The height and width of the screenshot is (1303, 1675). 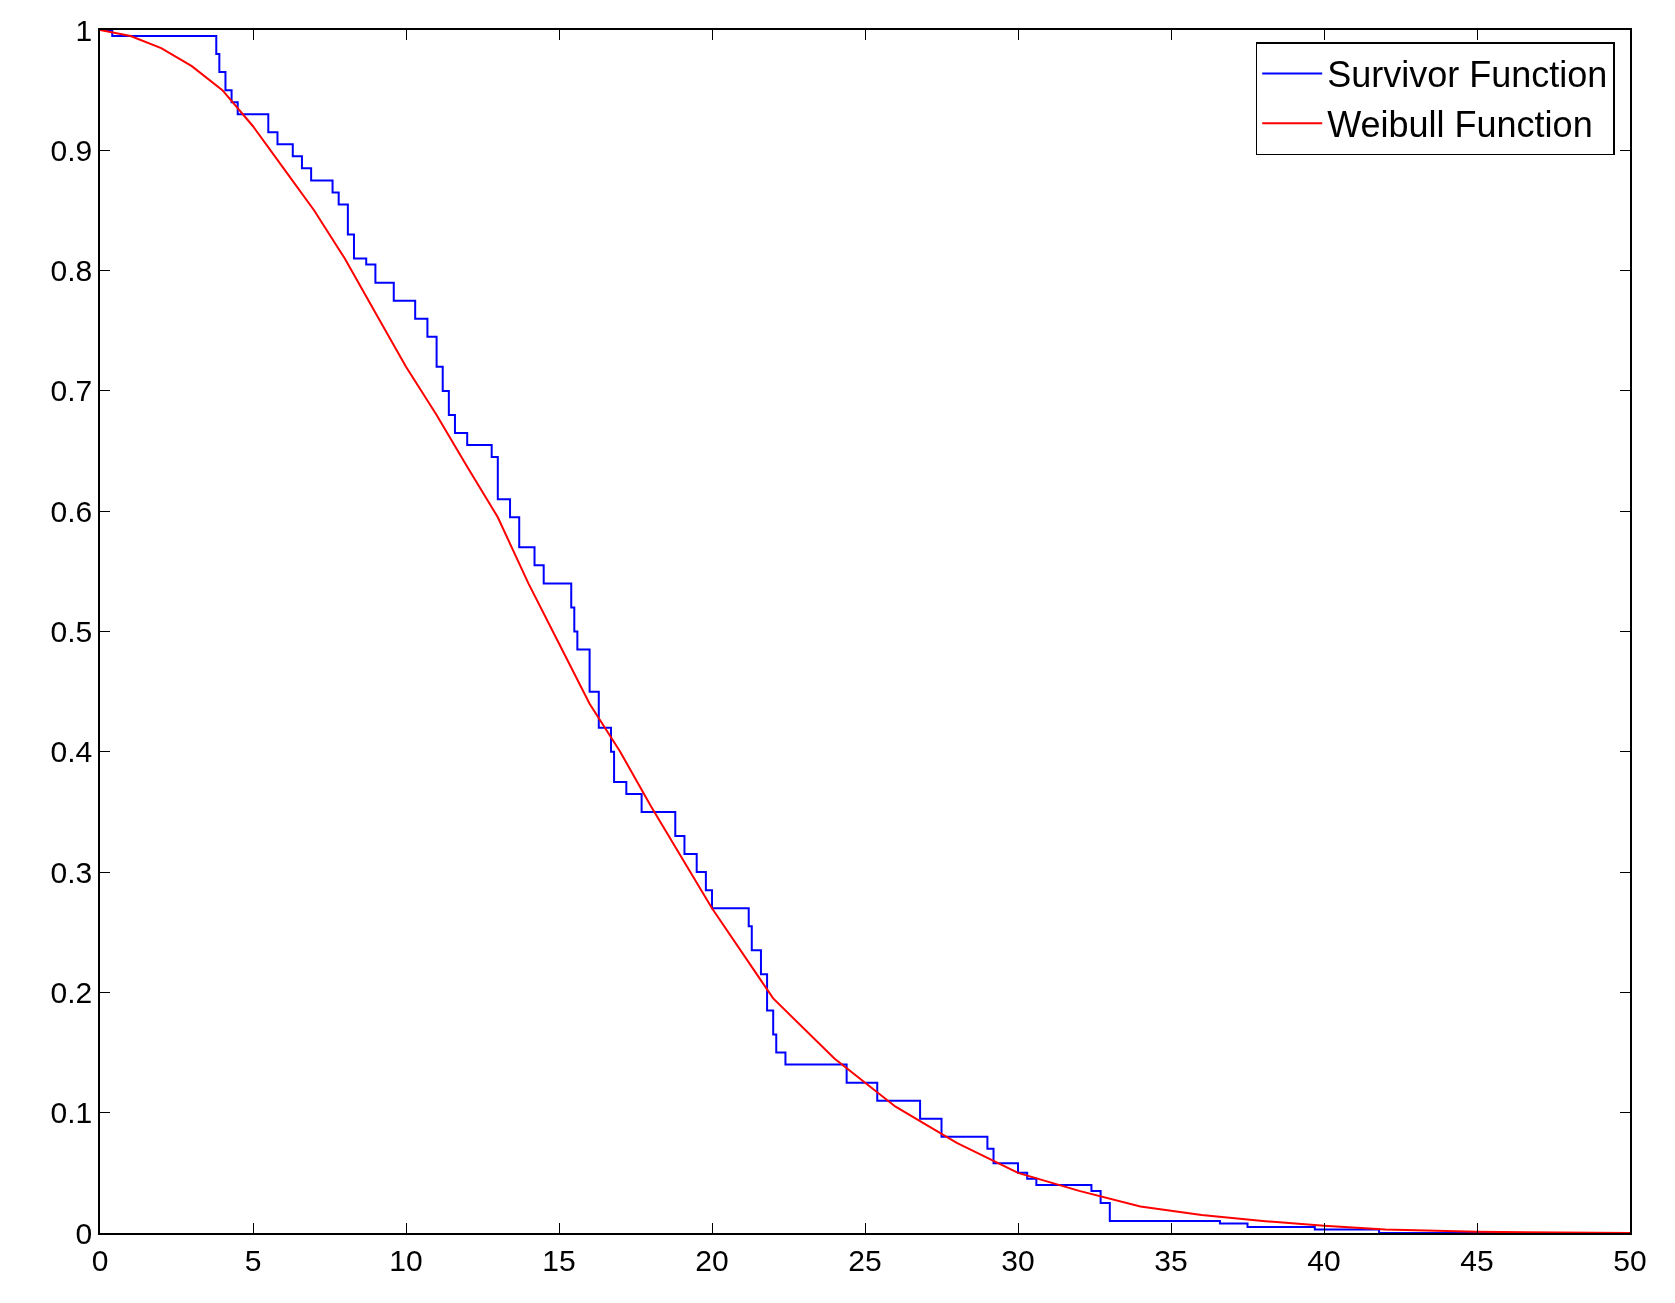 I want to click on x-tick-label: 25, so click(x=865, y=1260).